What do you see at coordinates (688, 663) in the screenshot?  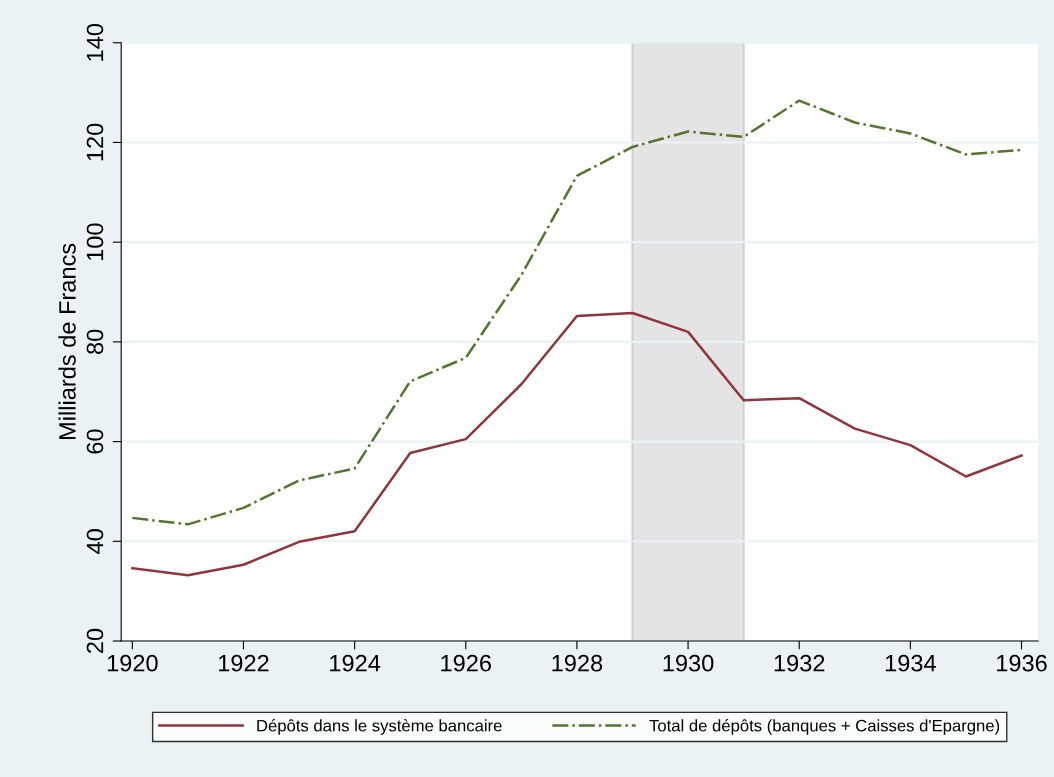 I see `x-tick-label: 1930` at bounding box center [688, 663].